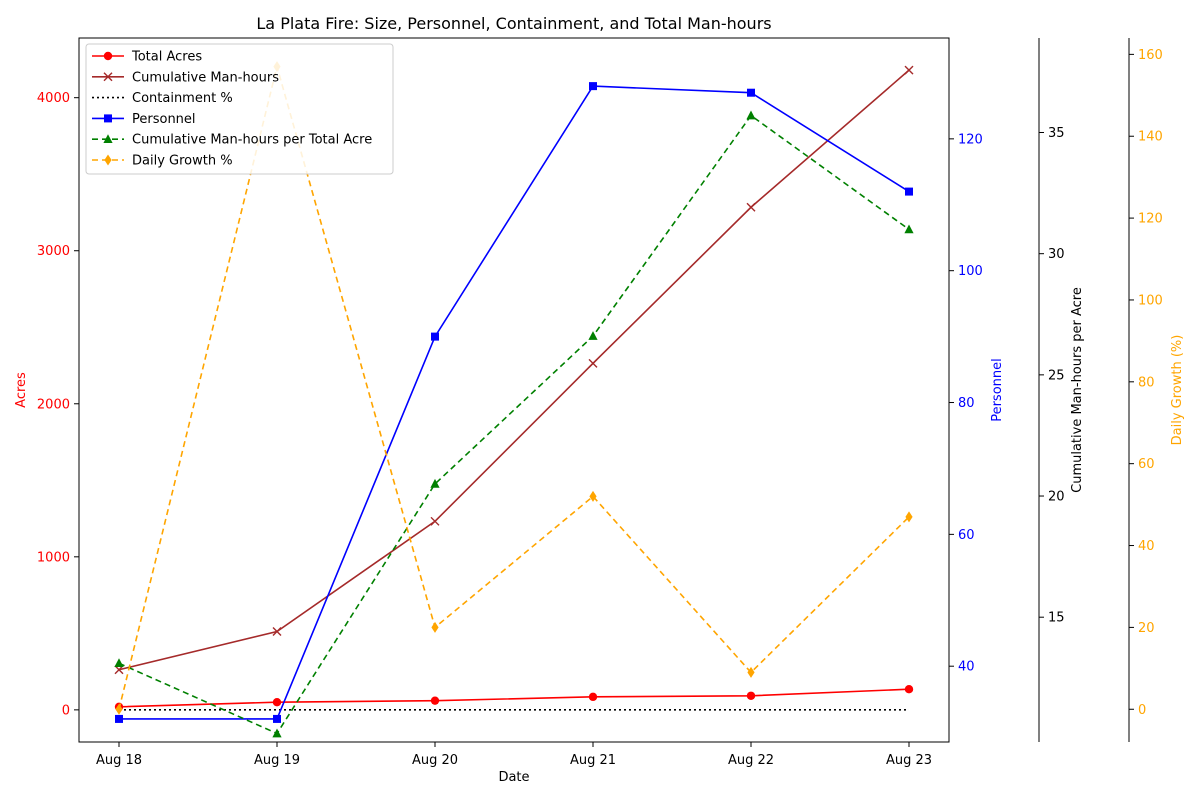  I want to click on growth-tick-label: 100, so click(1150, 300).